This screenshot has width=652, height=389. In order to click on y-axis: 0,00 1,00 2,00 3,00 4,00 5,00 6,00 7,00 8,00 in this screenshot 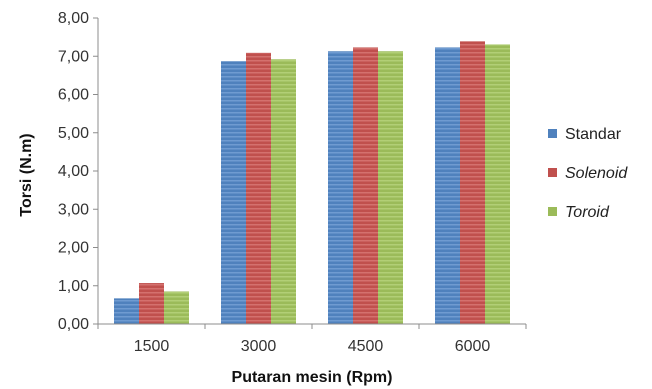, I will do `click(78, 171)`.